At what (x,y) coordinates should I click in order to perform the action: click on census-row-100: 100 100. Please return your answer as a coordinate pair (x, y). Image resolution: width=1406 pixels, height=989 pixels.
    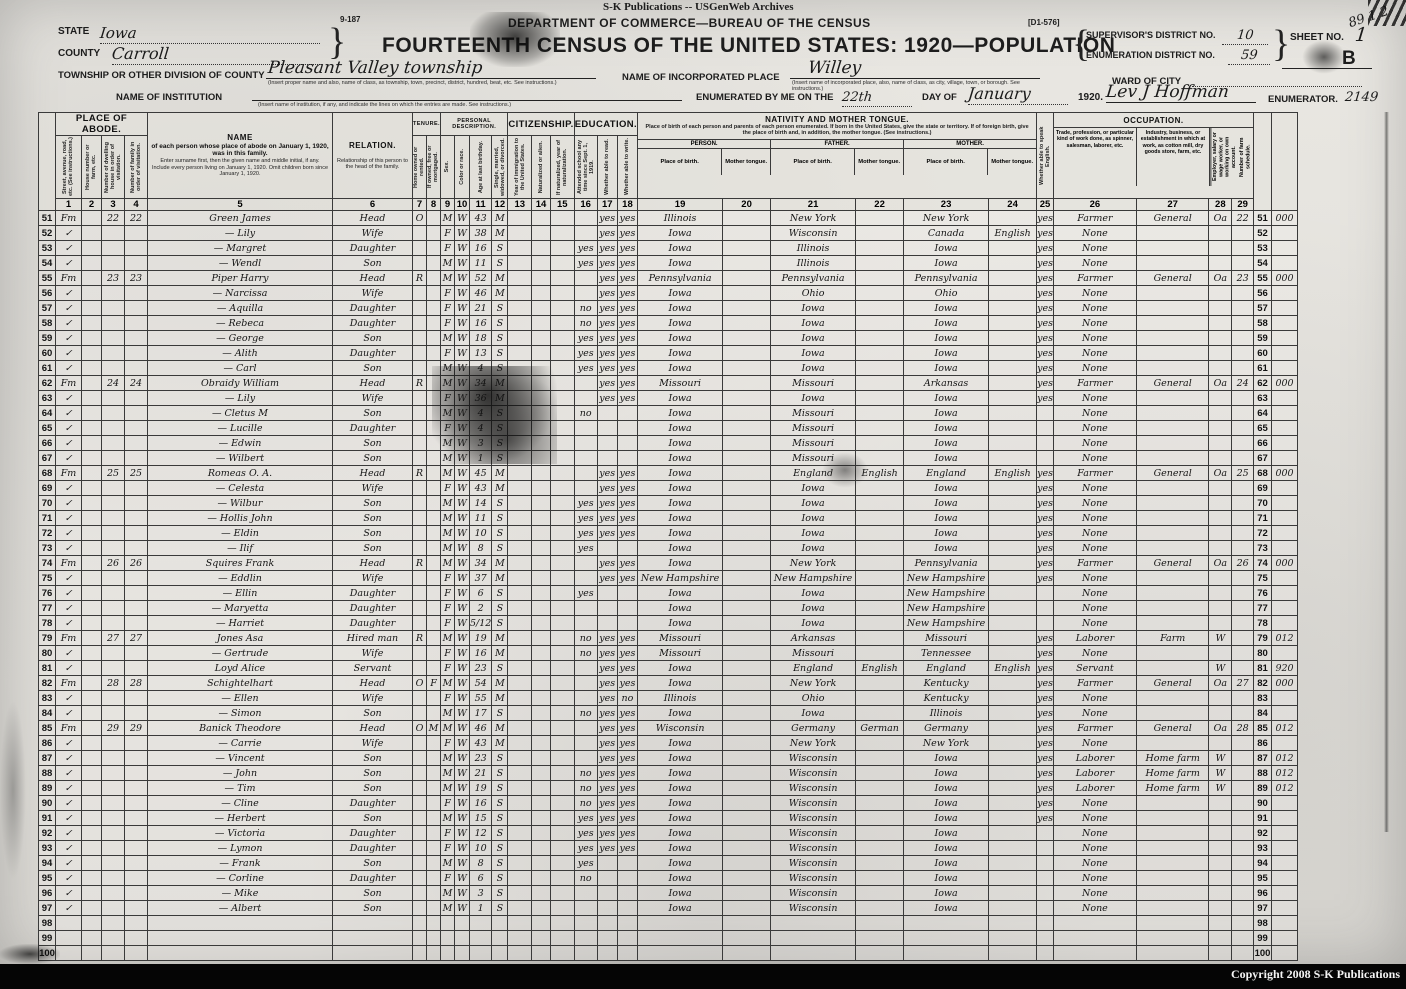
    Looking at the image, I should click on (668, 953).